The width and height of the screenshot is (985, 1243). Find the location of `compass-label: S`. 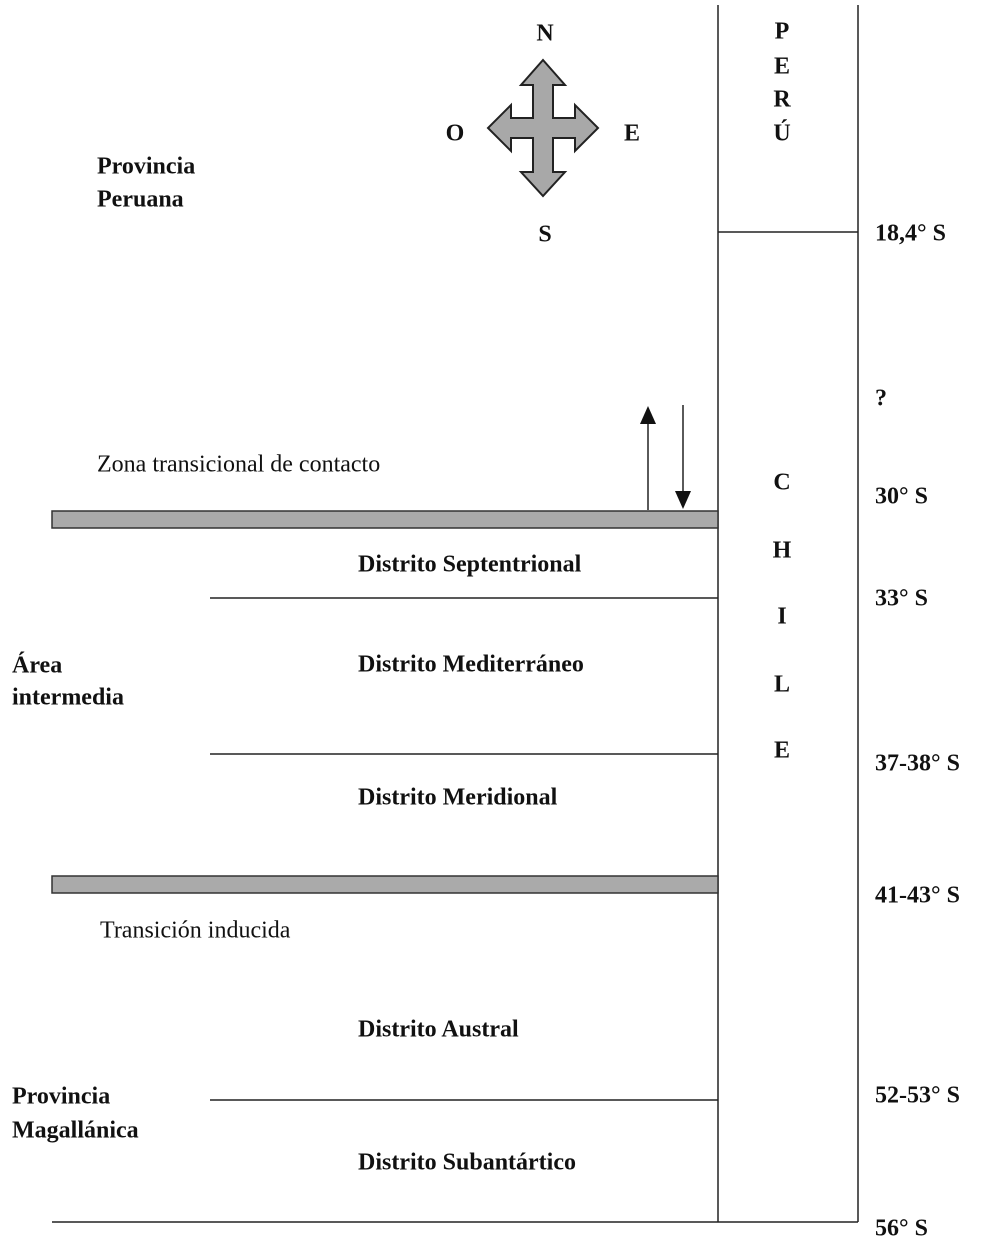

compass-label: S is located at coordinates (544, 235).